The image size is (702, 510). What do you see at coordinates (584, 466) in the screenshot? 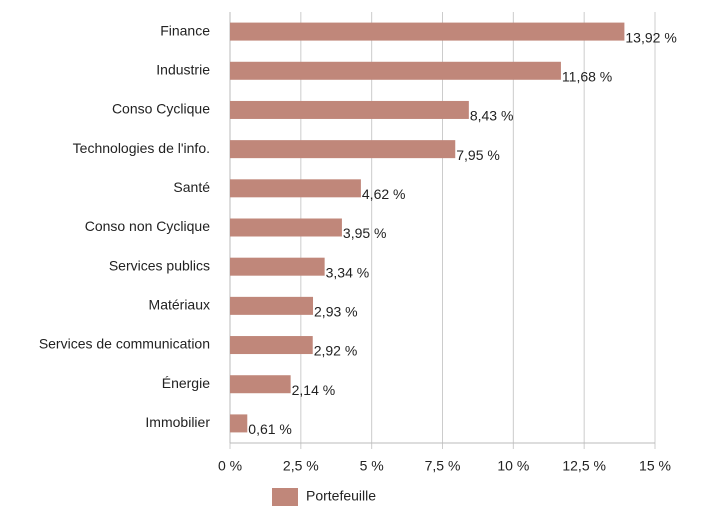
I see `x-tick-label: 12,5 %` at bounding box center [584, 466].